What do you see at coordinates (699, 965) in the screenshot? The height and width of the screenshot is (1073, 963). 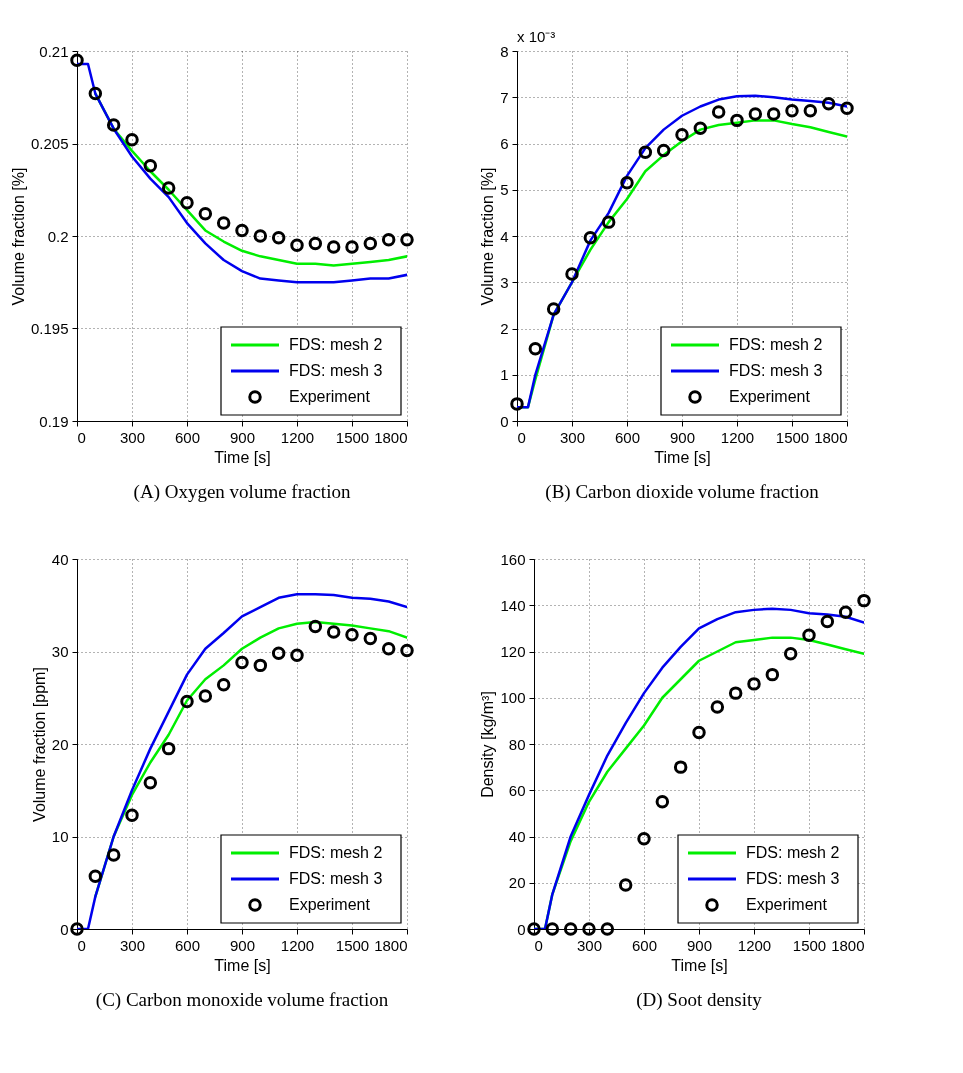 I see `x-axis-title: Time [s]` at bounding box center [699, 965].